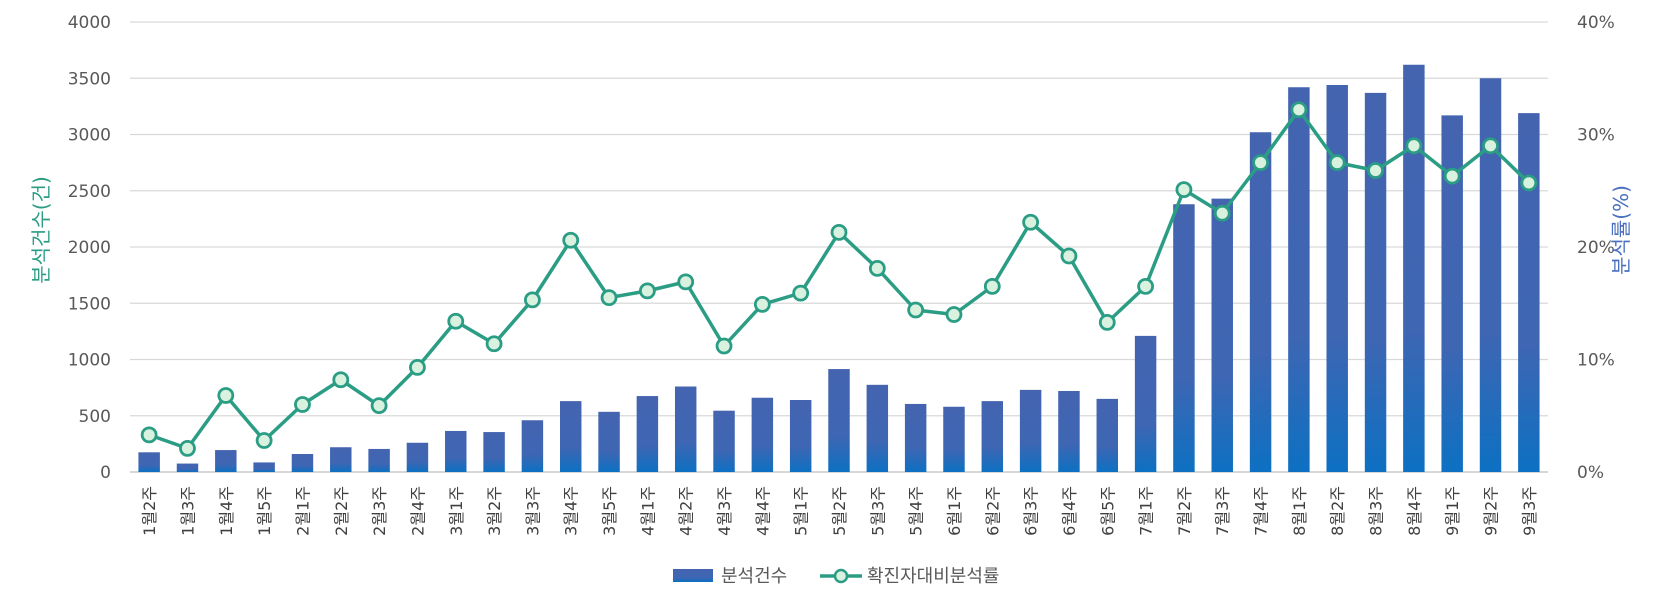  Describe the element at coordinates (1184, 511) in the screenshot. I see `category-label: 7월2주` at that location.